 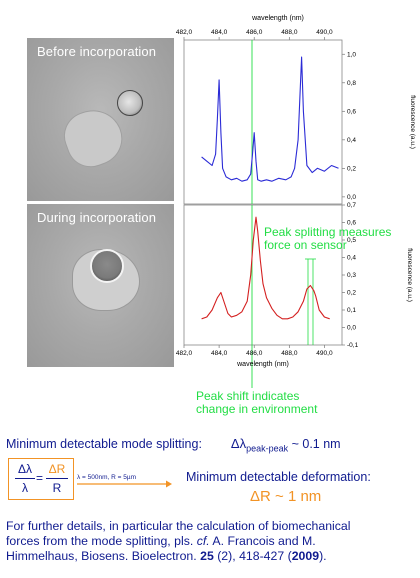 What do you see at coordinates (412, 122) in the screenshot?
I see `y-axis-label-top: fluorescence (a.u.)` at bounding box center [412, 122].